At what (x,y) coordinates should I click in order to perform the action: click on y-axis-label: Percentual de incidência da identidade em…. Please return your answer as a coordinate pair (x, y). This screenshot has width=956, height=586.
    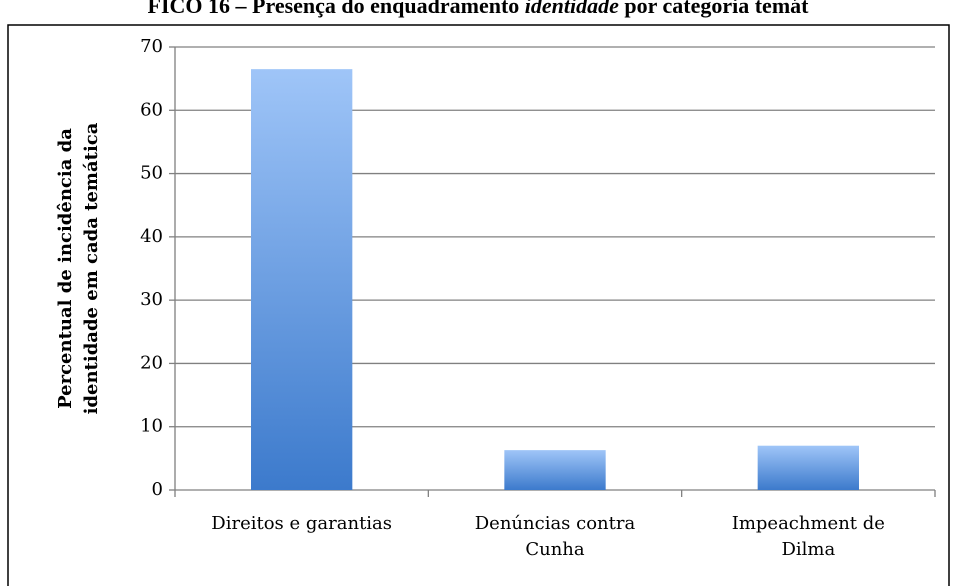
    Looking at the image, I should click on (78, 268).